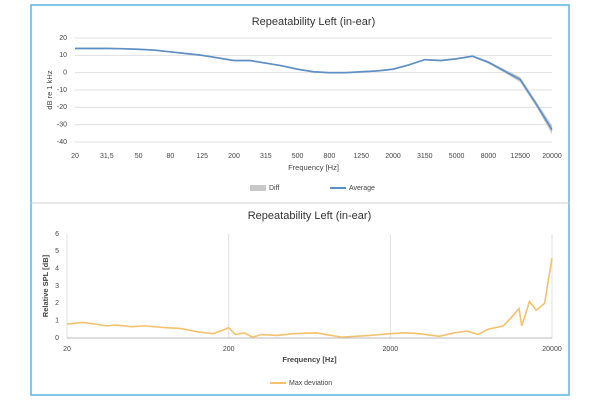  What do you see at coordinates (57, 234) in the screenshot?
I see `y-tick-label: 6` at bounding box center [57, 234].